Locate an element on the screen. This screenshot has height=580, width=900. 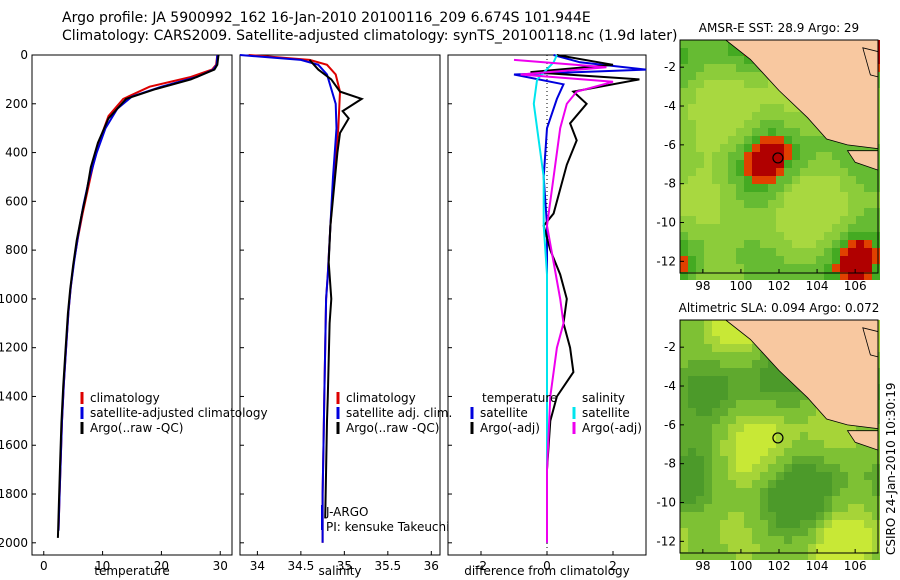
x-tick-label: 98 is located at coordinates (702, 566).